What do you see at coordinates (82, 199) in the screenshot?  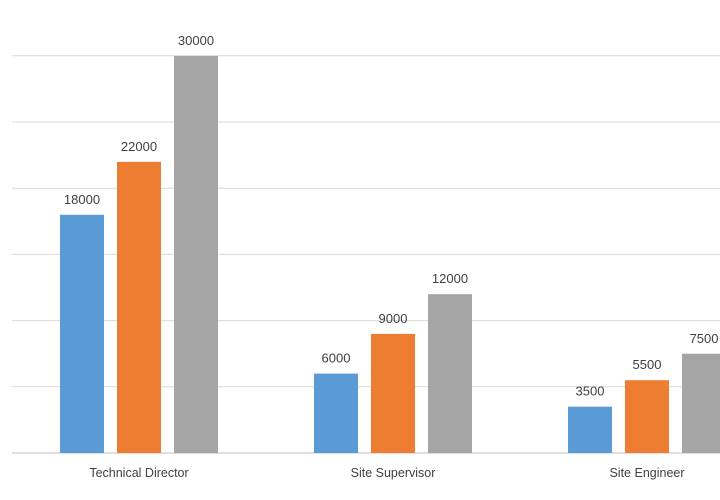 I see `data-label: 18000` at bounding box center [82, 199].